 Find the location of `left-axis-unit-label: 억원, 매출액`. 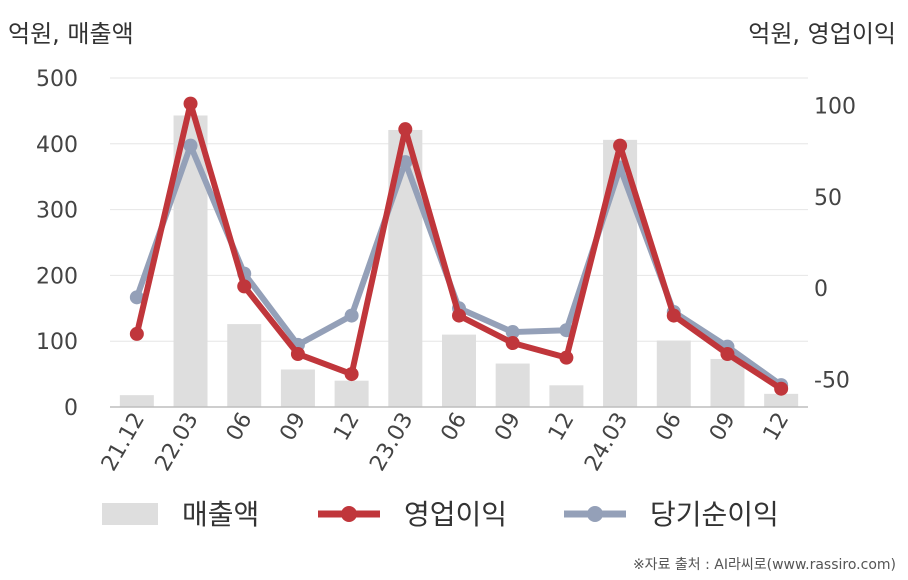

left-axis-unit-label: 억원, 매출액 is located at coordinates (71, 34).